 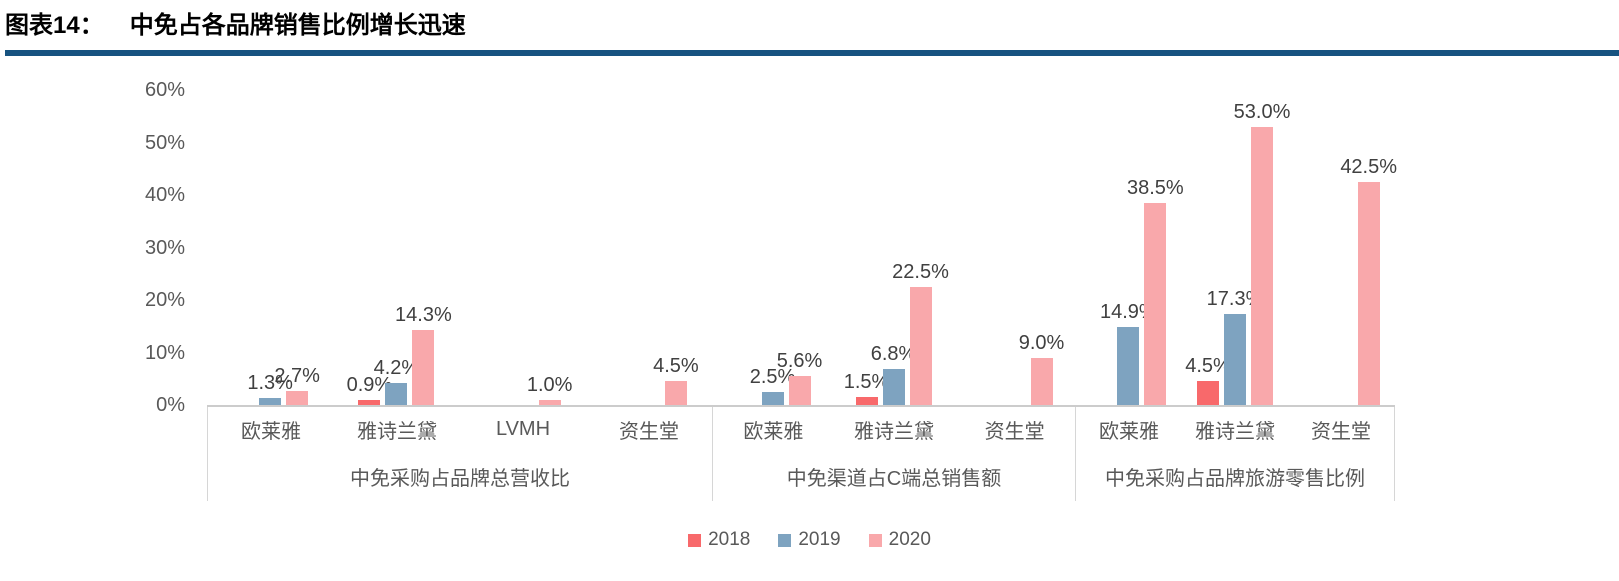 I want to click on axis-group: 欧莱雅 雅诗兰黛 资生堂中免采购占品牌旅游零售比例, so click(x=1235, y=454).